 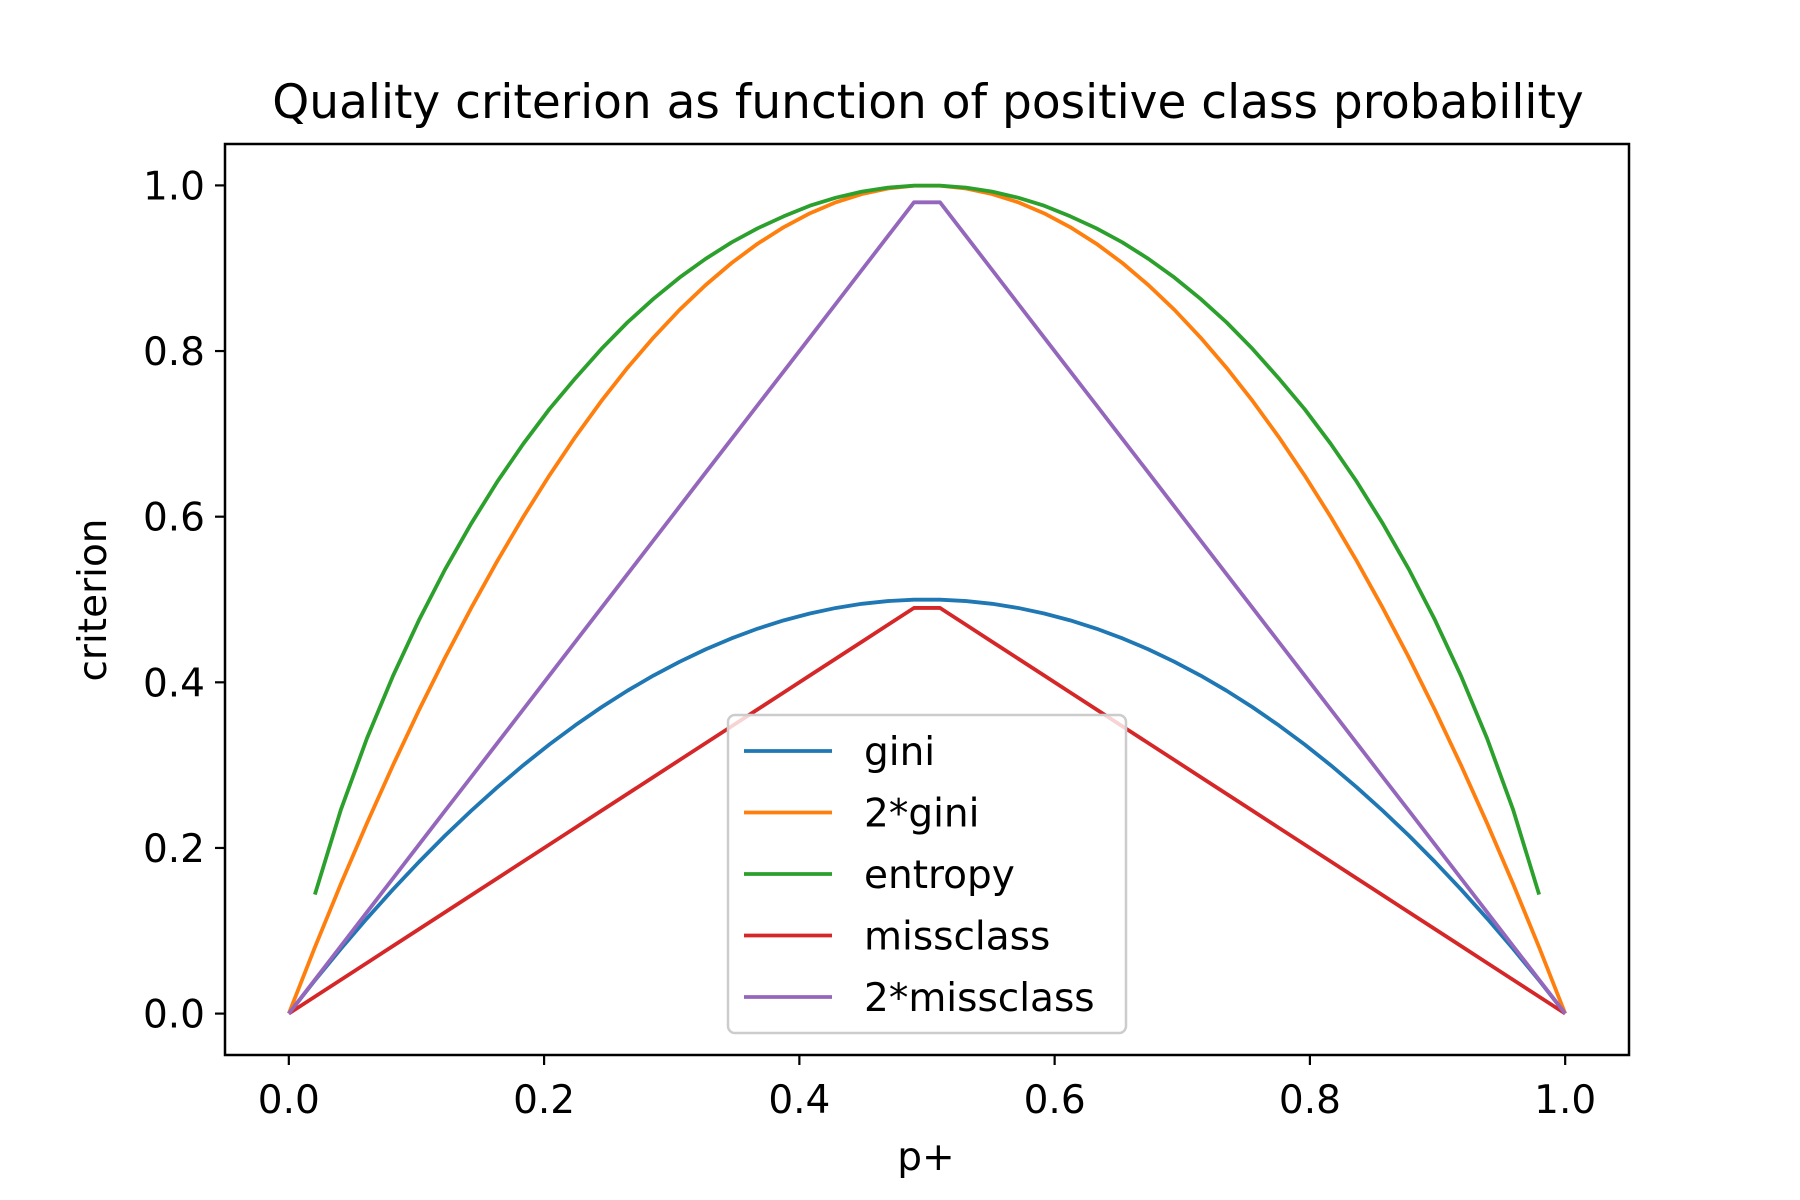 What do you see at coordinates (1310, 1100) in the screenshot?
I see `x-tick-label: 0.8` at bounding box center [1310, 1100].